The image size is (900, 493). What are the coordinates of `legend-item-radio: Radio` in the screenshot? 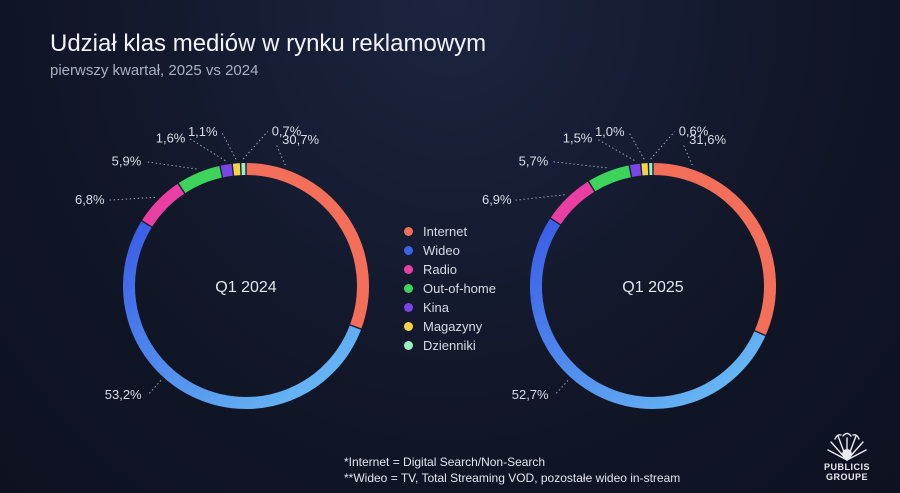 It's located at (450, 269).